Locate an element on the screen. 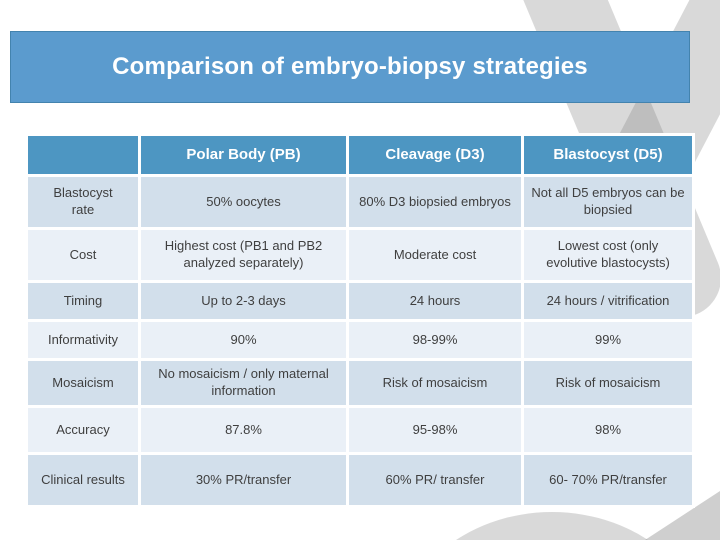 The height and width of the screenshot is (540, 720). table-cell: No mosaicism / only maternal information is located at coordinates (243, 383).